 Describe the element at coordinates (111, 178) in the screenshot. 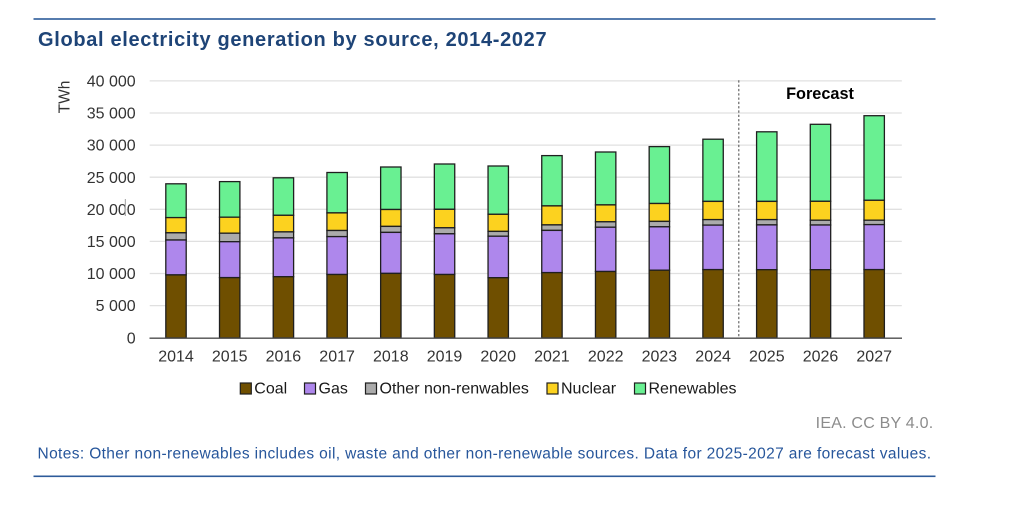

I see `svg-text: 25 000` at that location.